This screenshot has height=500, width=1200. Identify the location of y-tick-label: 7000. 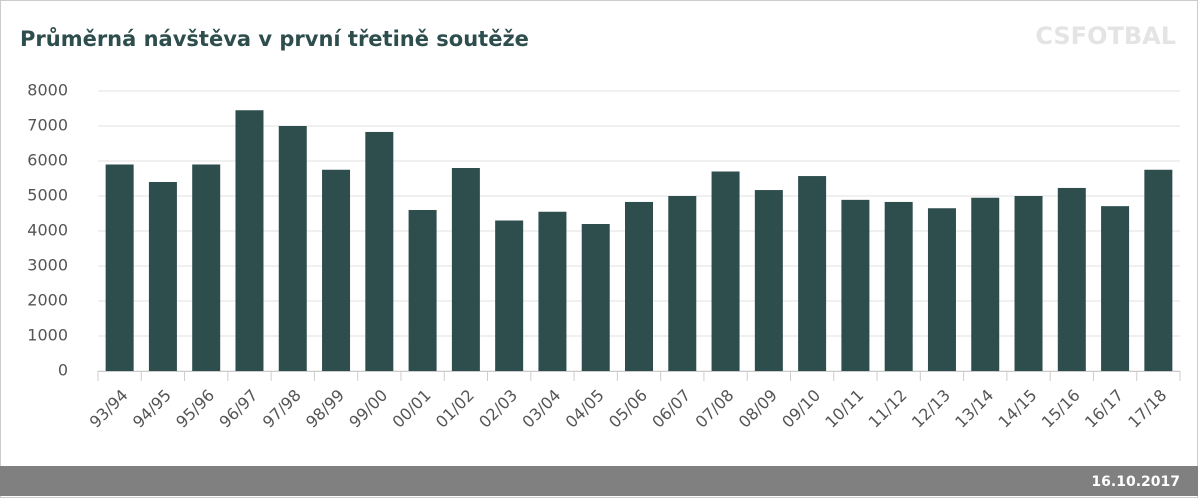
(47, 125).